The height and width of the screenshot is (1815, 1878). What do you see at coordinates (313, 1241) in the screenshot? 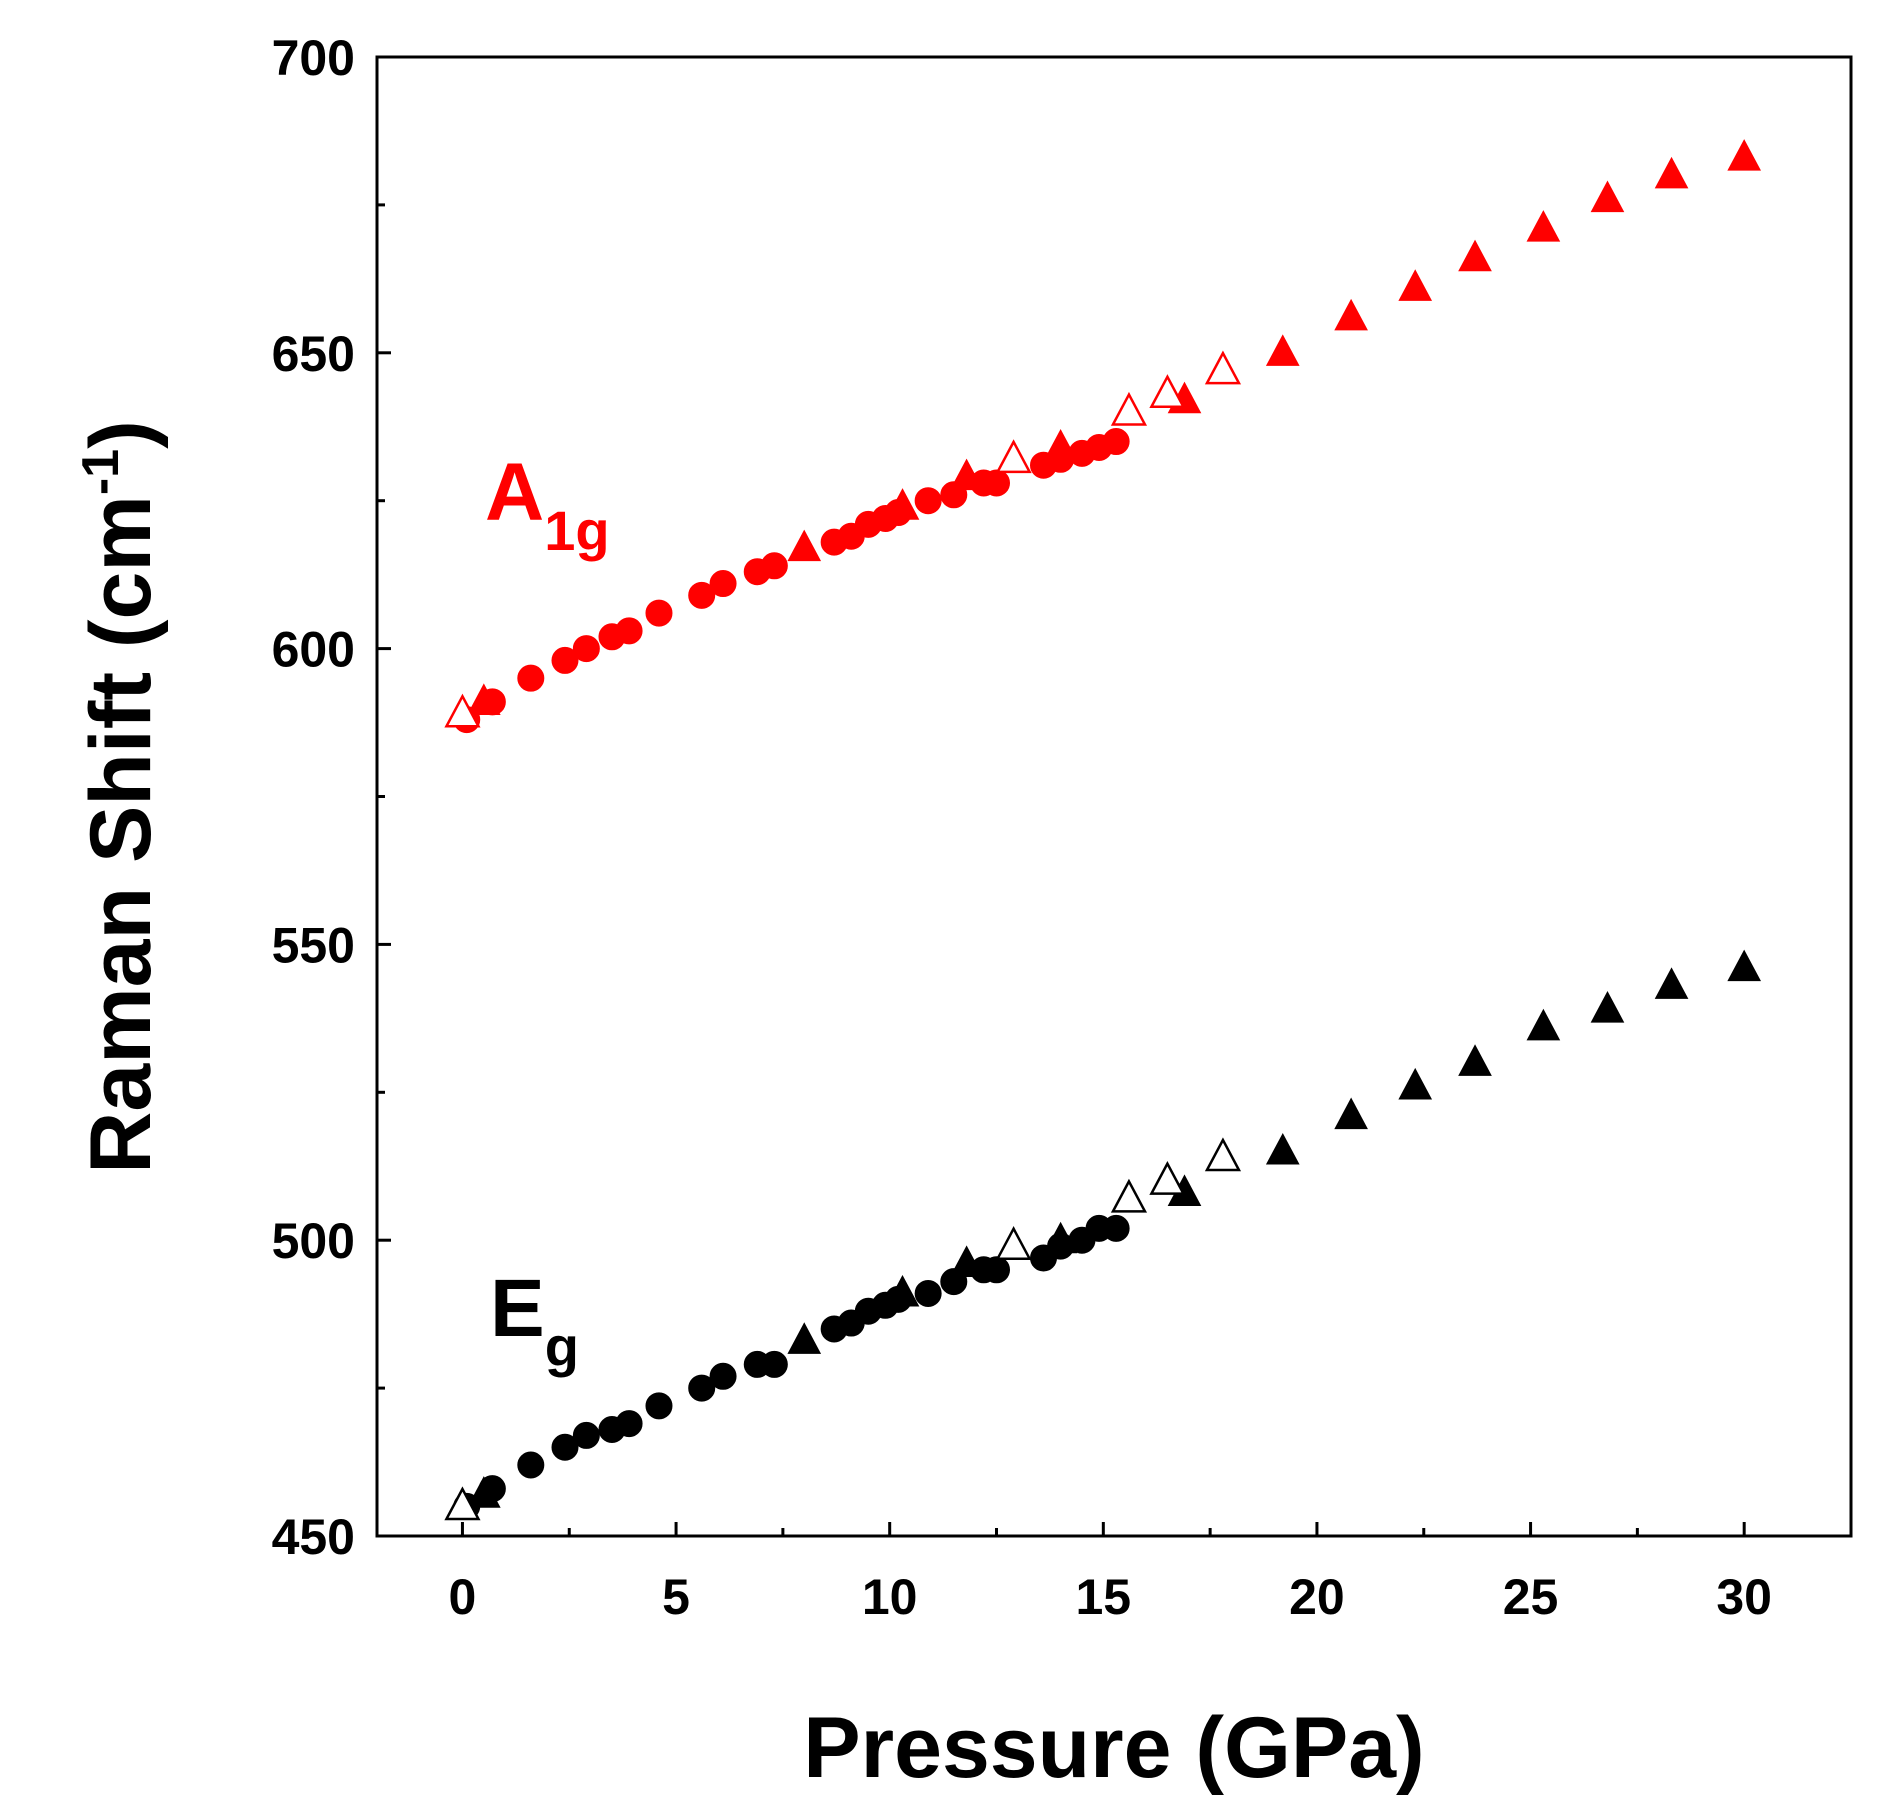
I see `y-tick-label: 500` at bounding box center [313, 1241].